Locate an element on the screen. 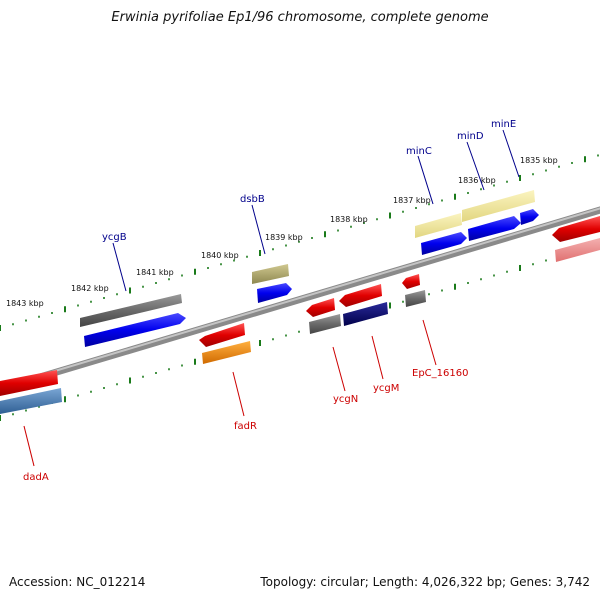 The height and width of the screenshot is (600, 600). gene-label-ycgN: ycgN is located at coordinates (345, 399).